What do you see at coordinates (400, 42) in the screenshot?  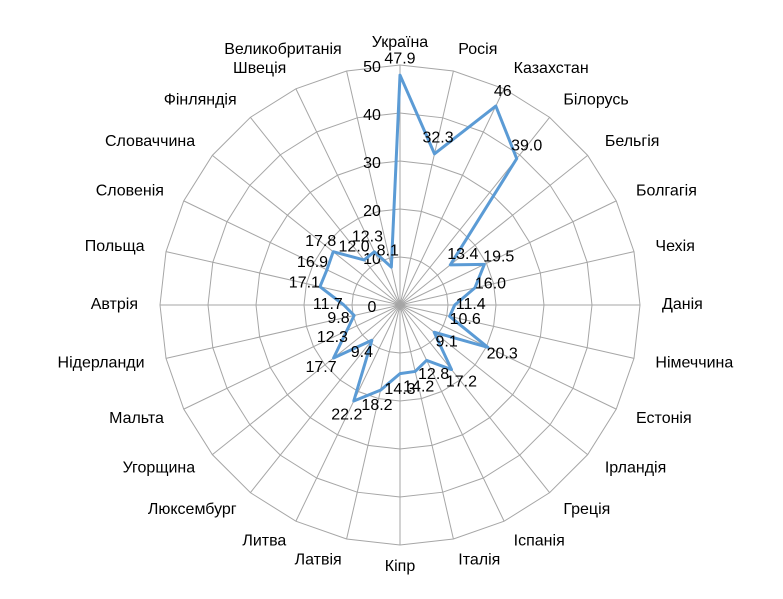 I see `category-label: Україна` at bounding box center [400, 42].